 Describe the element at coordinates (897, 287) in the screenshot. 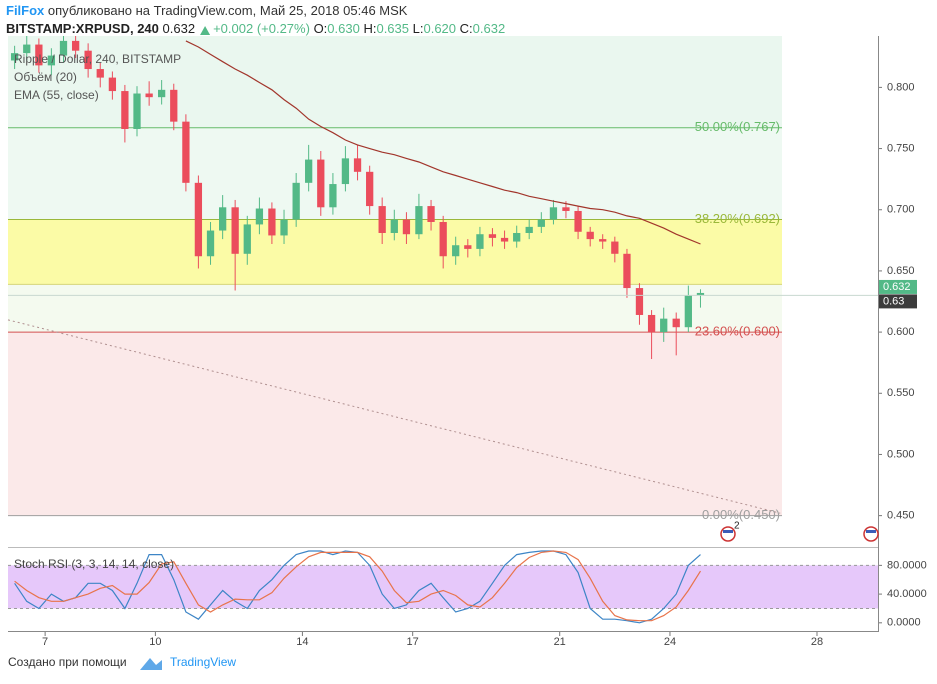

I see `price-tag-label: 0.632` at that location.